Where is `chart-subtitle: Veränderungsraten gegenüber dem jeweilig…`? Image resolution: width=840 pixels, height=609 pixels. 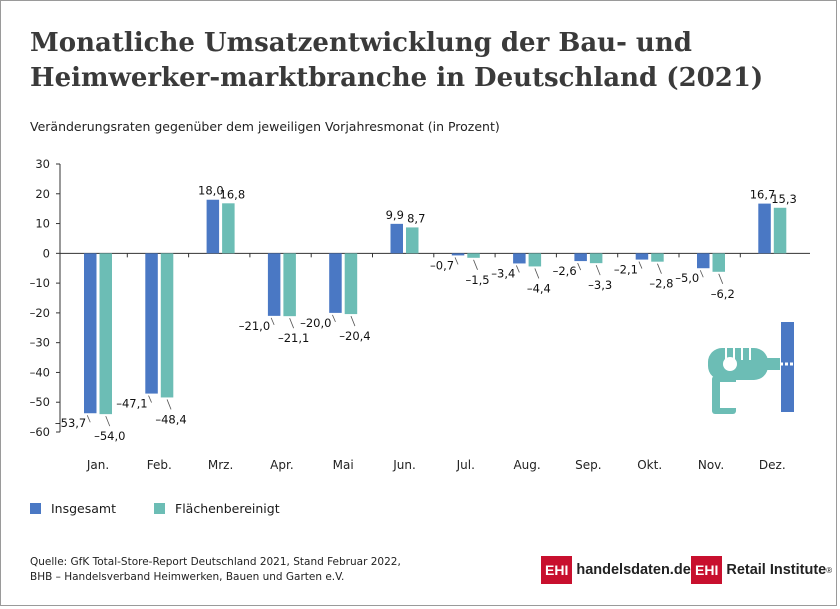
chart-subtitle: Veränderungsraten gegenüber dem jeweilig… is located at coordinates (265, 126).